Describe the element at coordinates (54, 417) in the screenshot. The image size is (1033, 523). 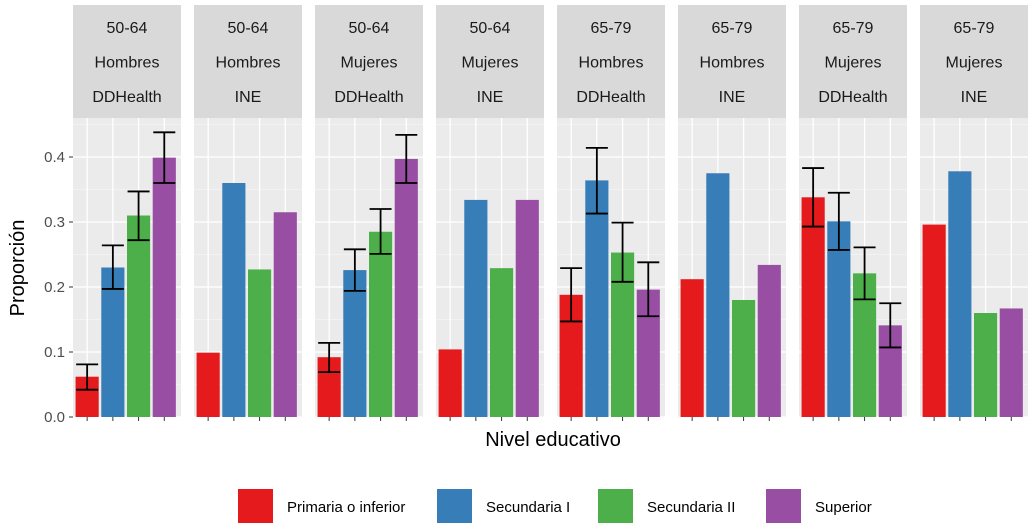
I see `y-tick-label: 0.0` at that location.